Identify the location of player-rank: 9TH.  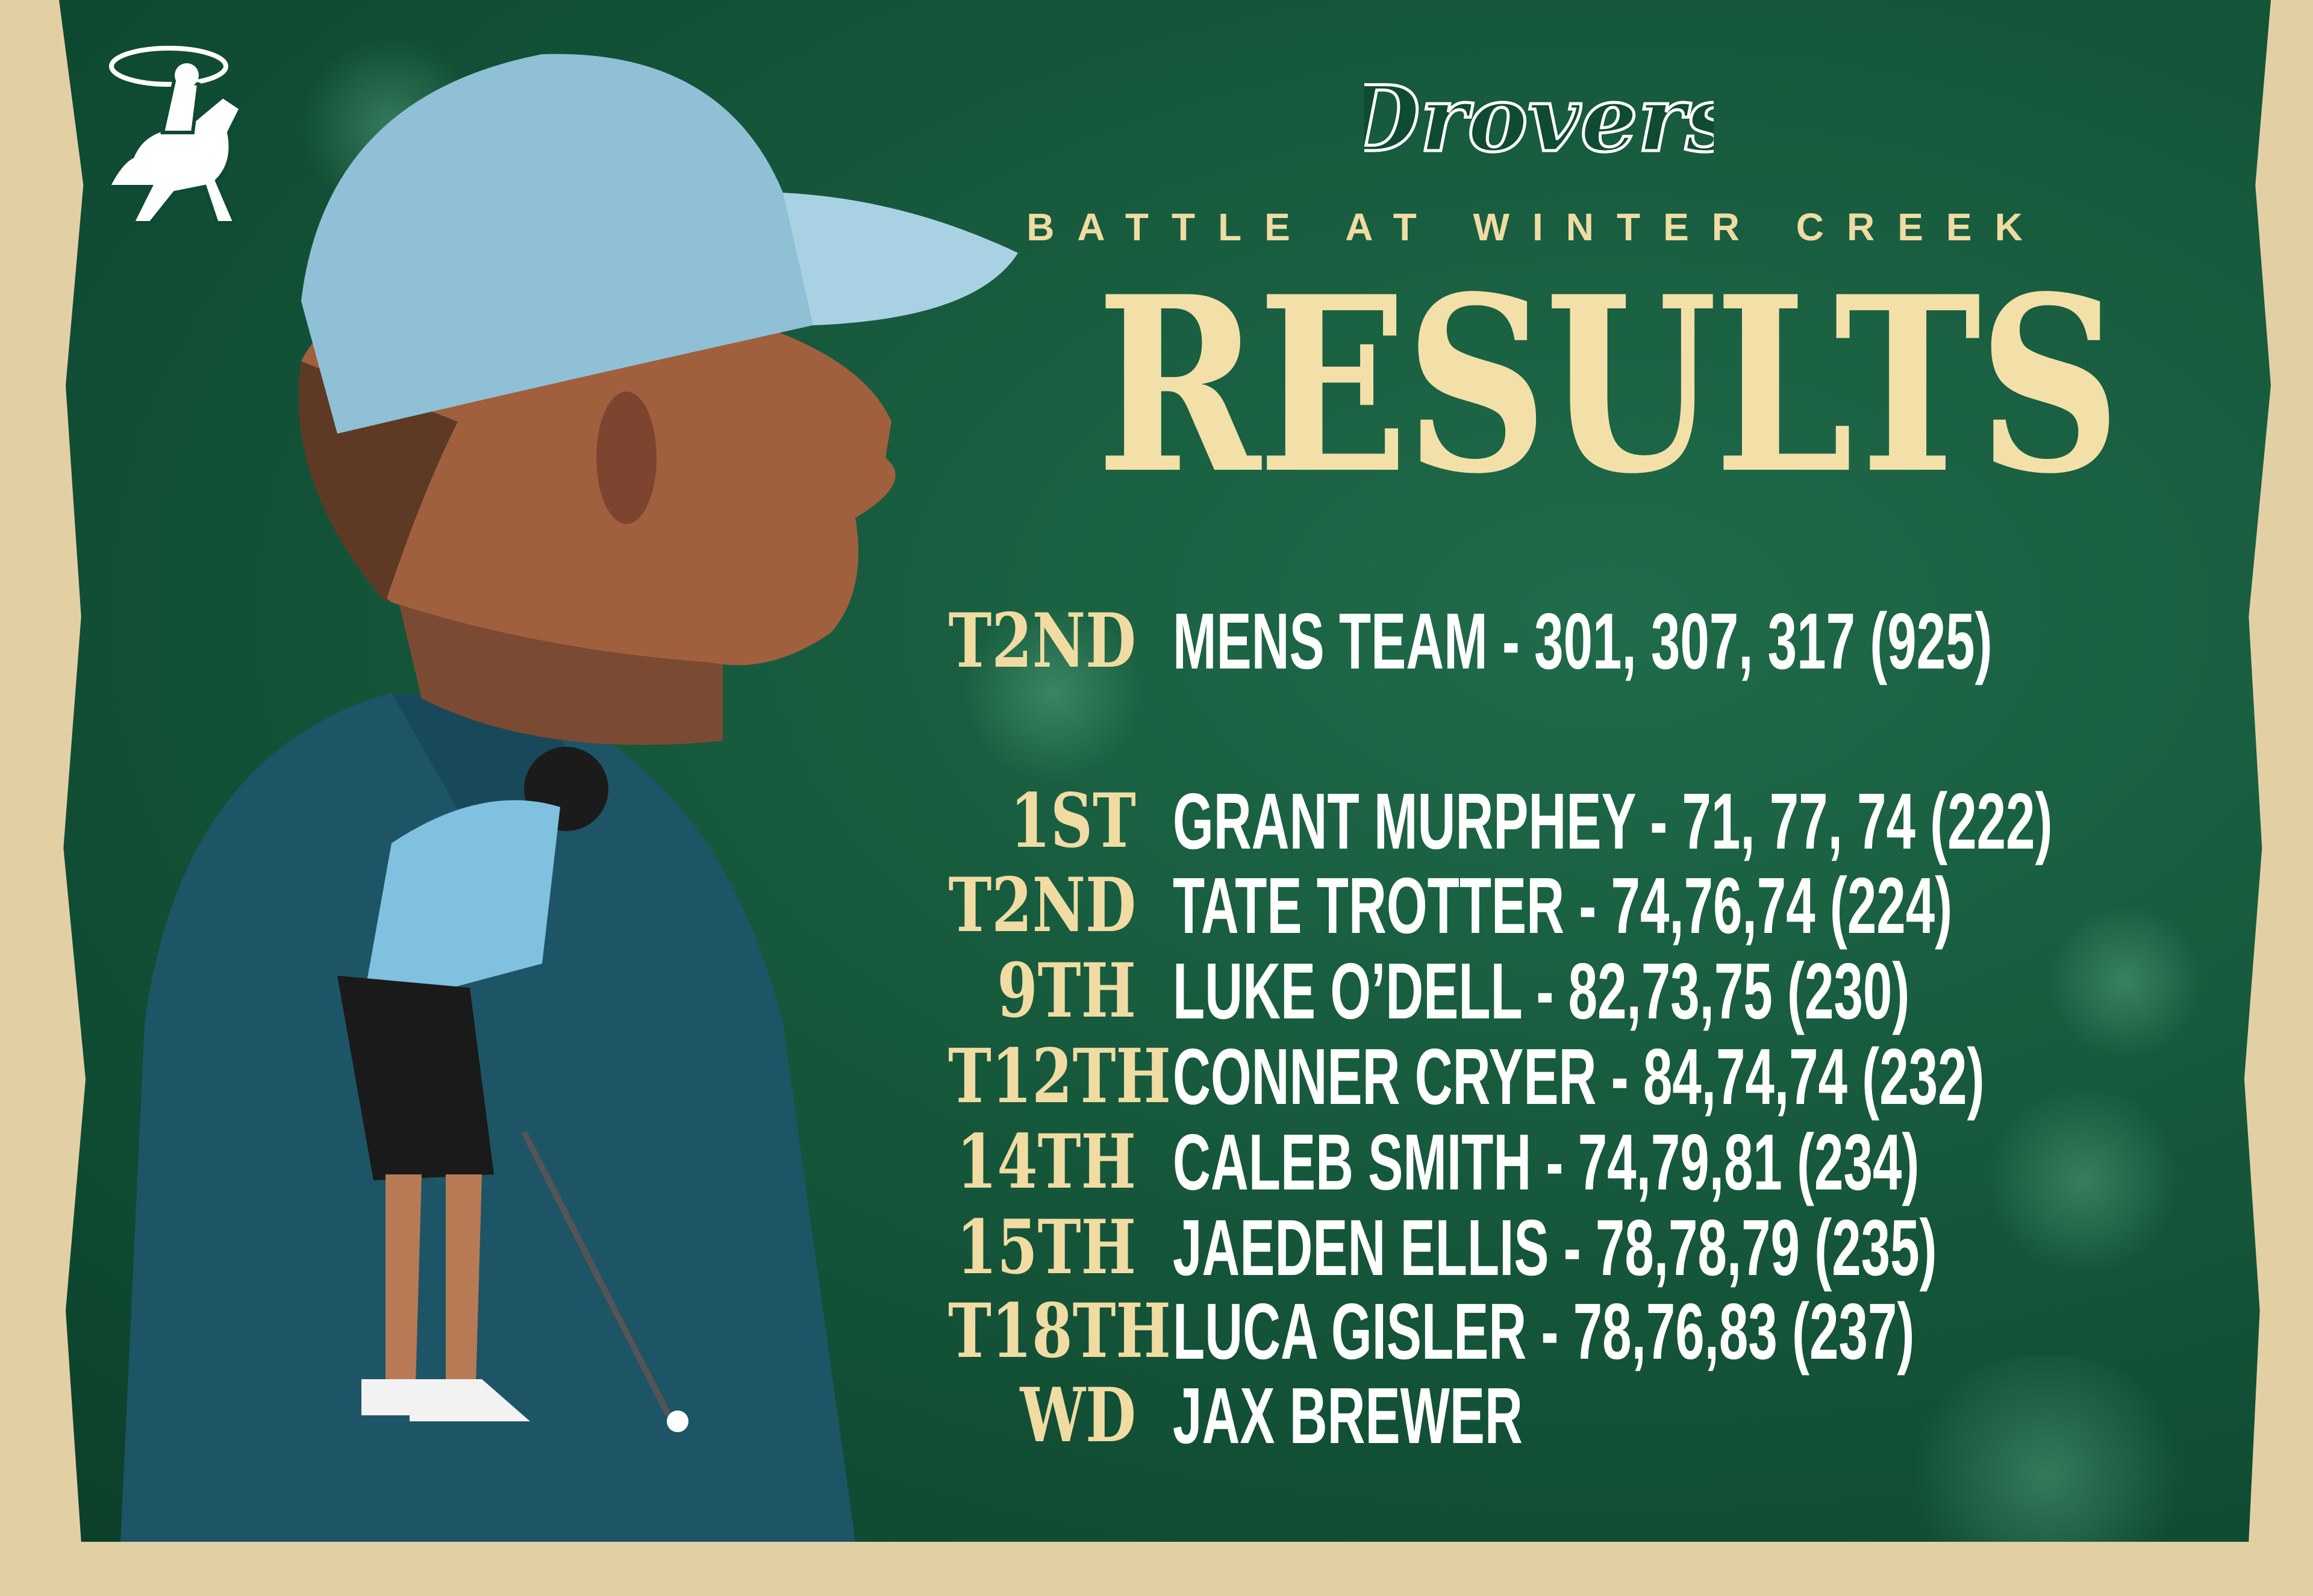
(1066, 991).